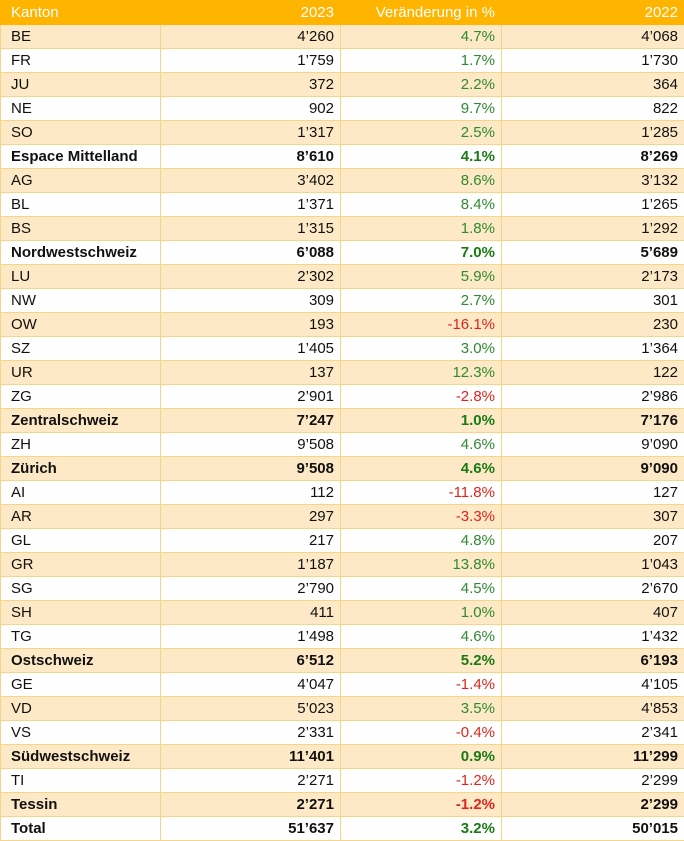 This screenshot has height=841, width=684. I want to click on value-2022-cell: 307, so click(593, 517).